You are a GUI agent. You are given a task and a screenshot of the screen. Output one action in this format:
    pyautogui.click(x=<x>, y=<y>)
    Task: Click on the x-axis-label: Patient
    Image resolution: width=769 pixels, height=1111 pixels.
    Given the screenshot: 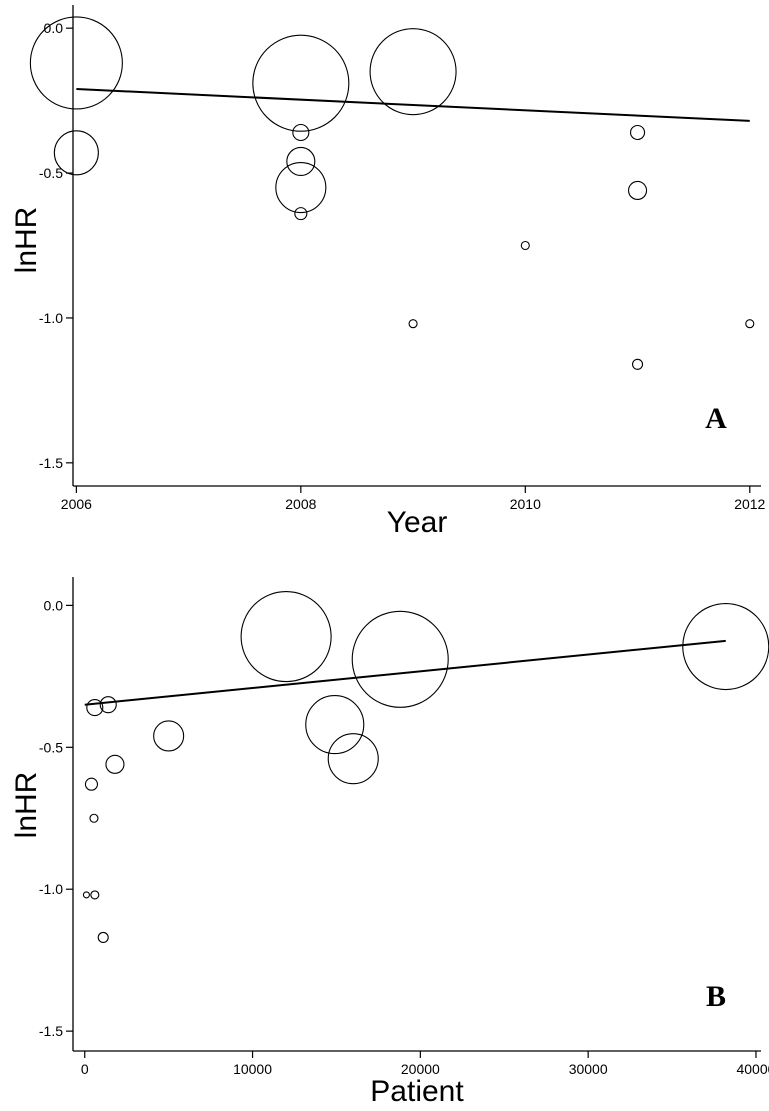 What is the action you would take?
    pyautogui.click(x=417, y=1091)
    